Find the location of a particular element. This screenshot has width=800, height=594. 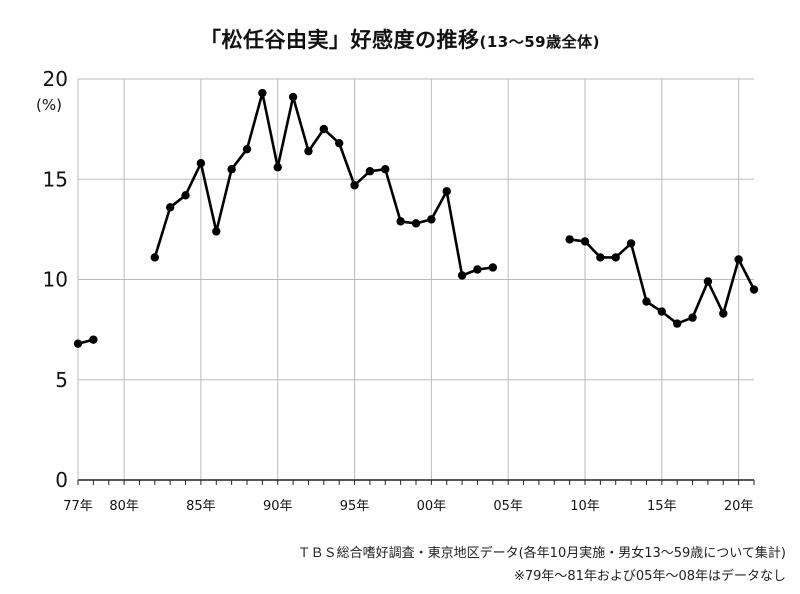

chart-title-main: 「松任谷由実」好感度の推移 is located at coordinates (340, 40).